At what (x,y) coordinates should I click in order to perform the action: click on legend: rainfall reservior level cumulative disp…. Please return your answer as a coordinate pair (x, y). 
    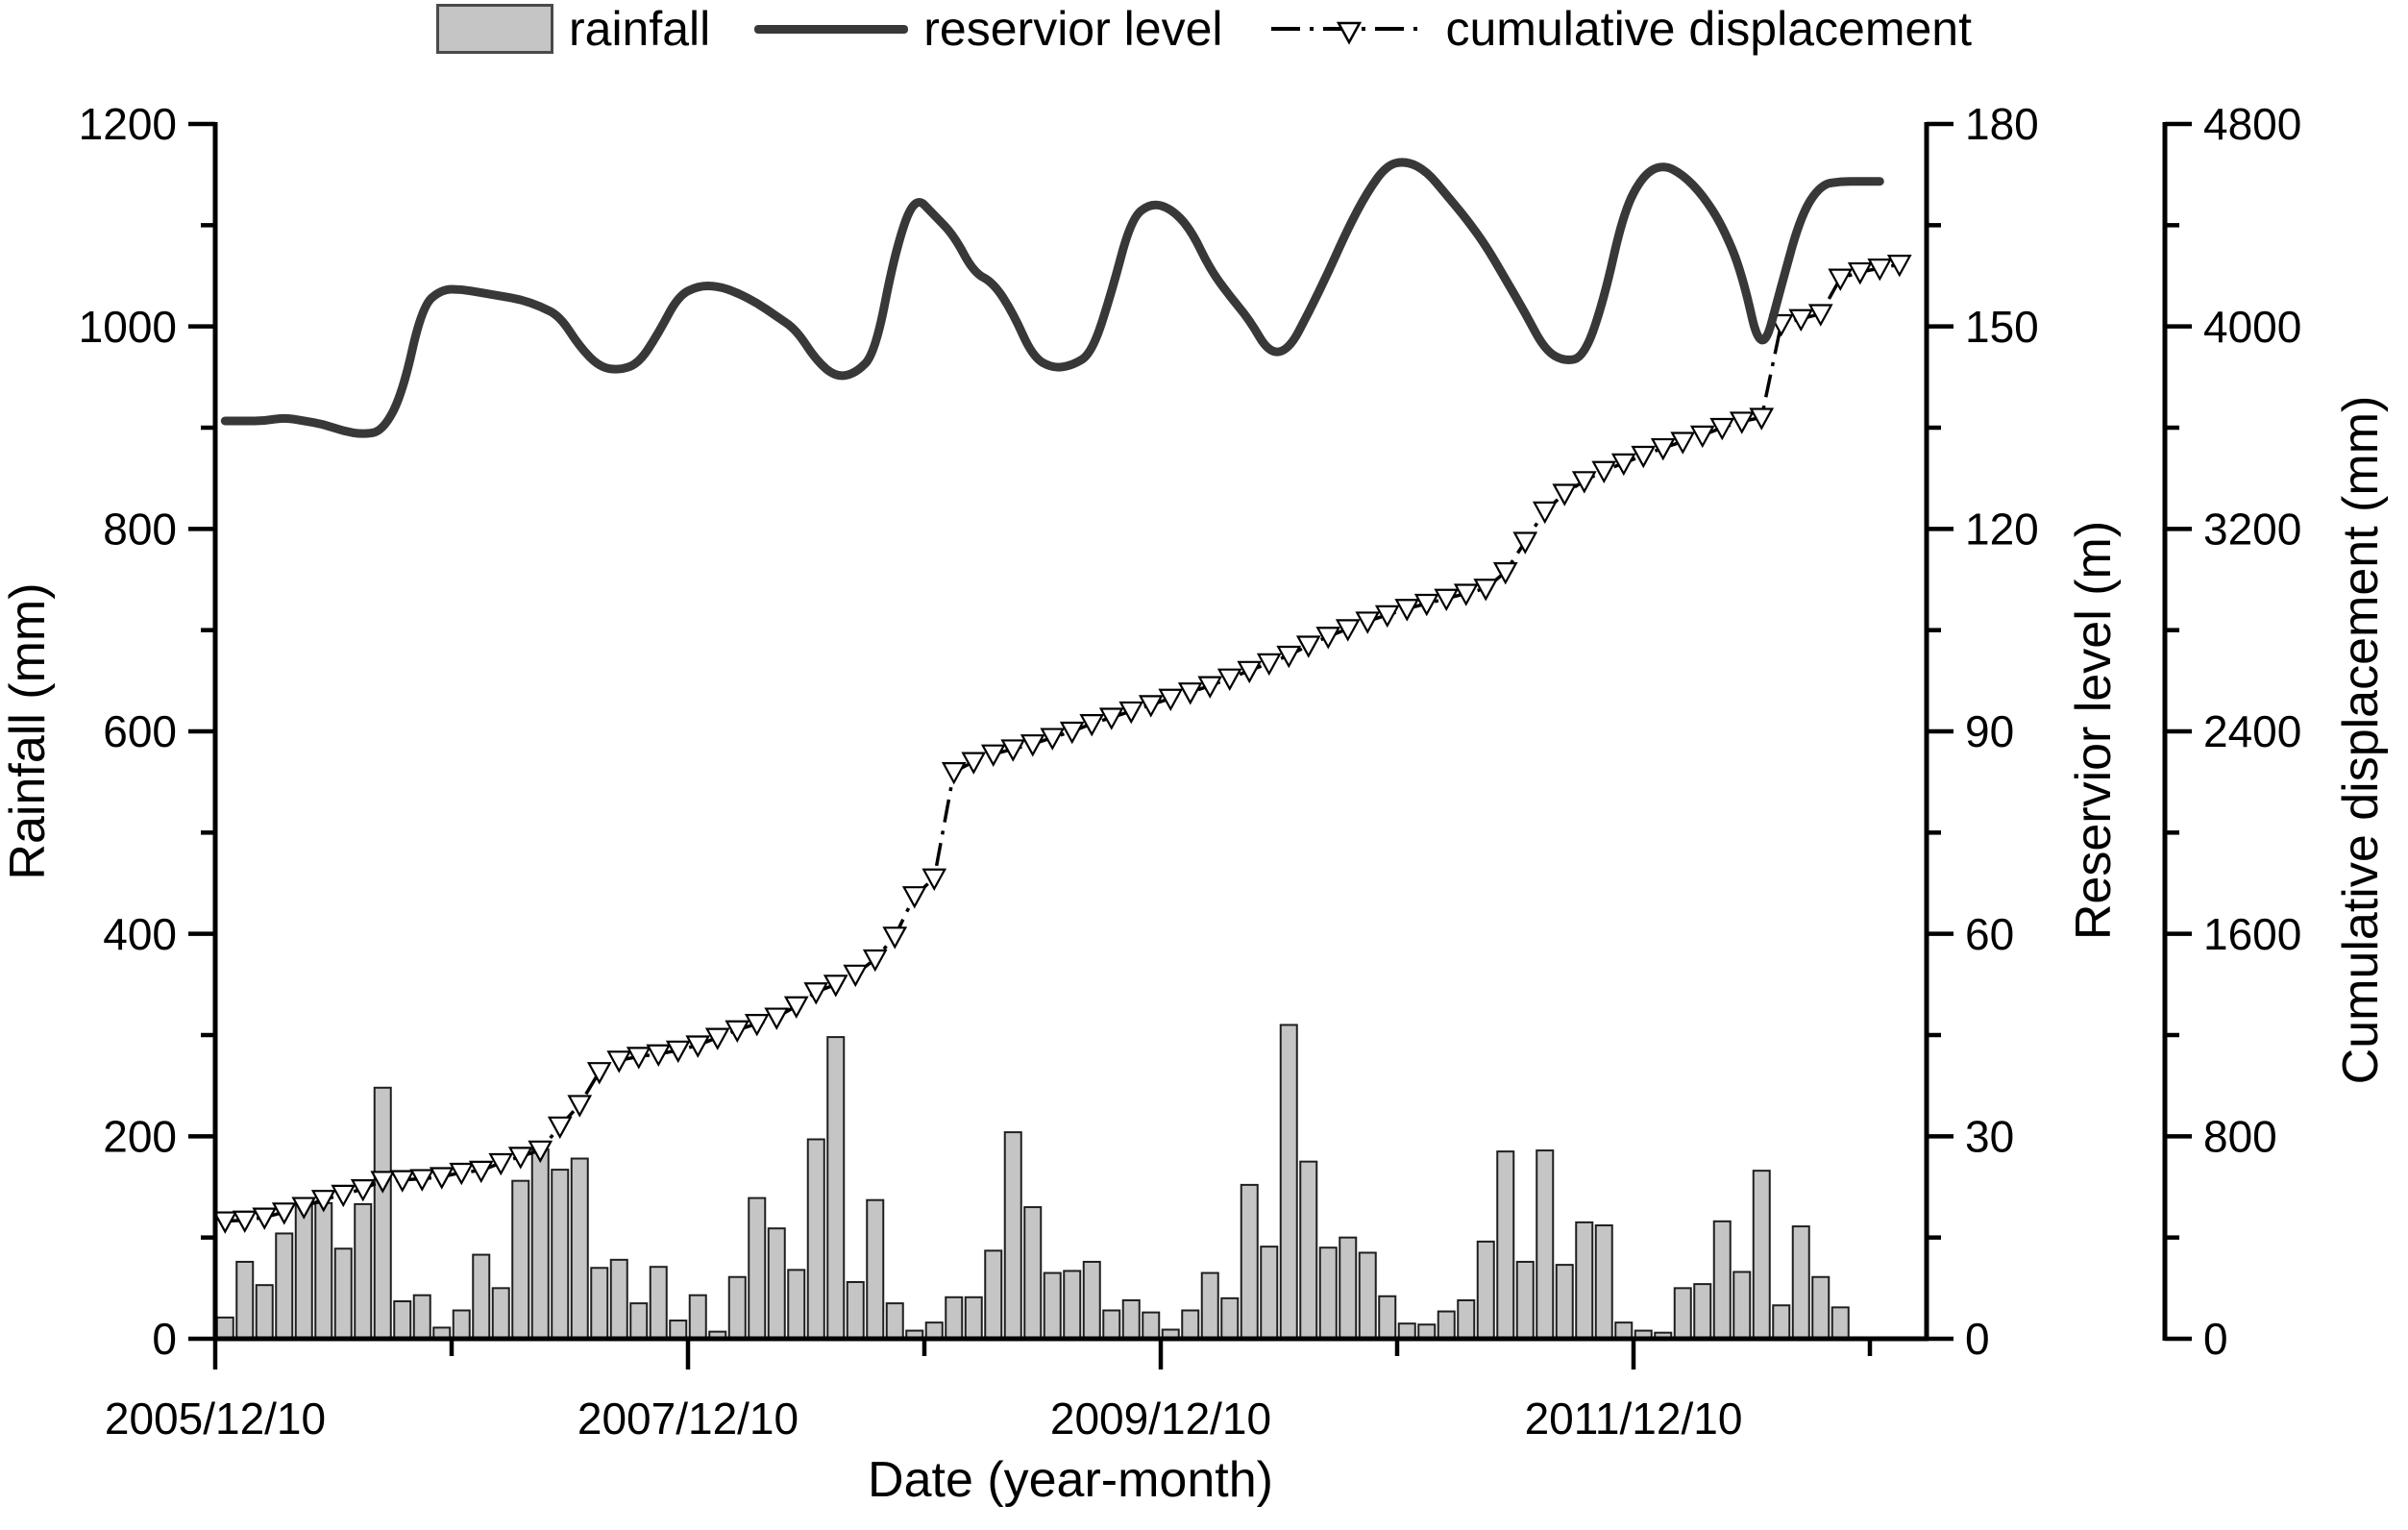
    Looking at the image, I should click on (1204, 29).